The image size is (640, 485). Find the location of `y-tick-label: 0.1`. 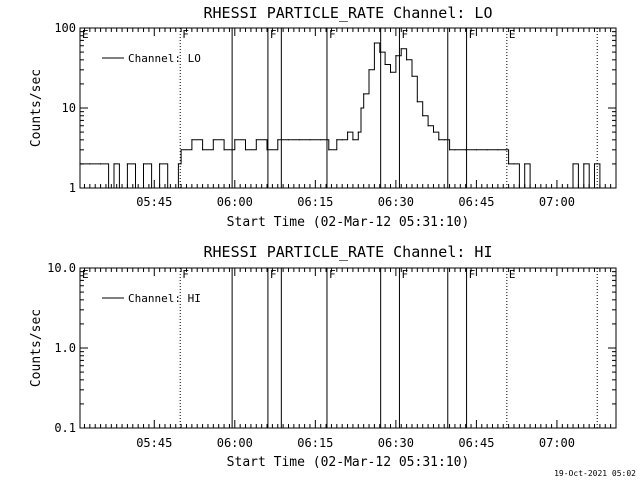

y-tick-label: 0.1 is located at coordinates (65, 428).